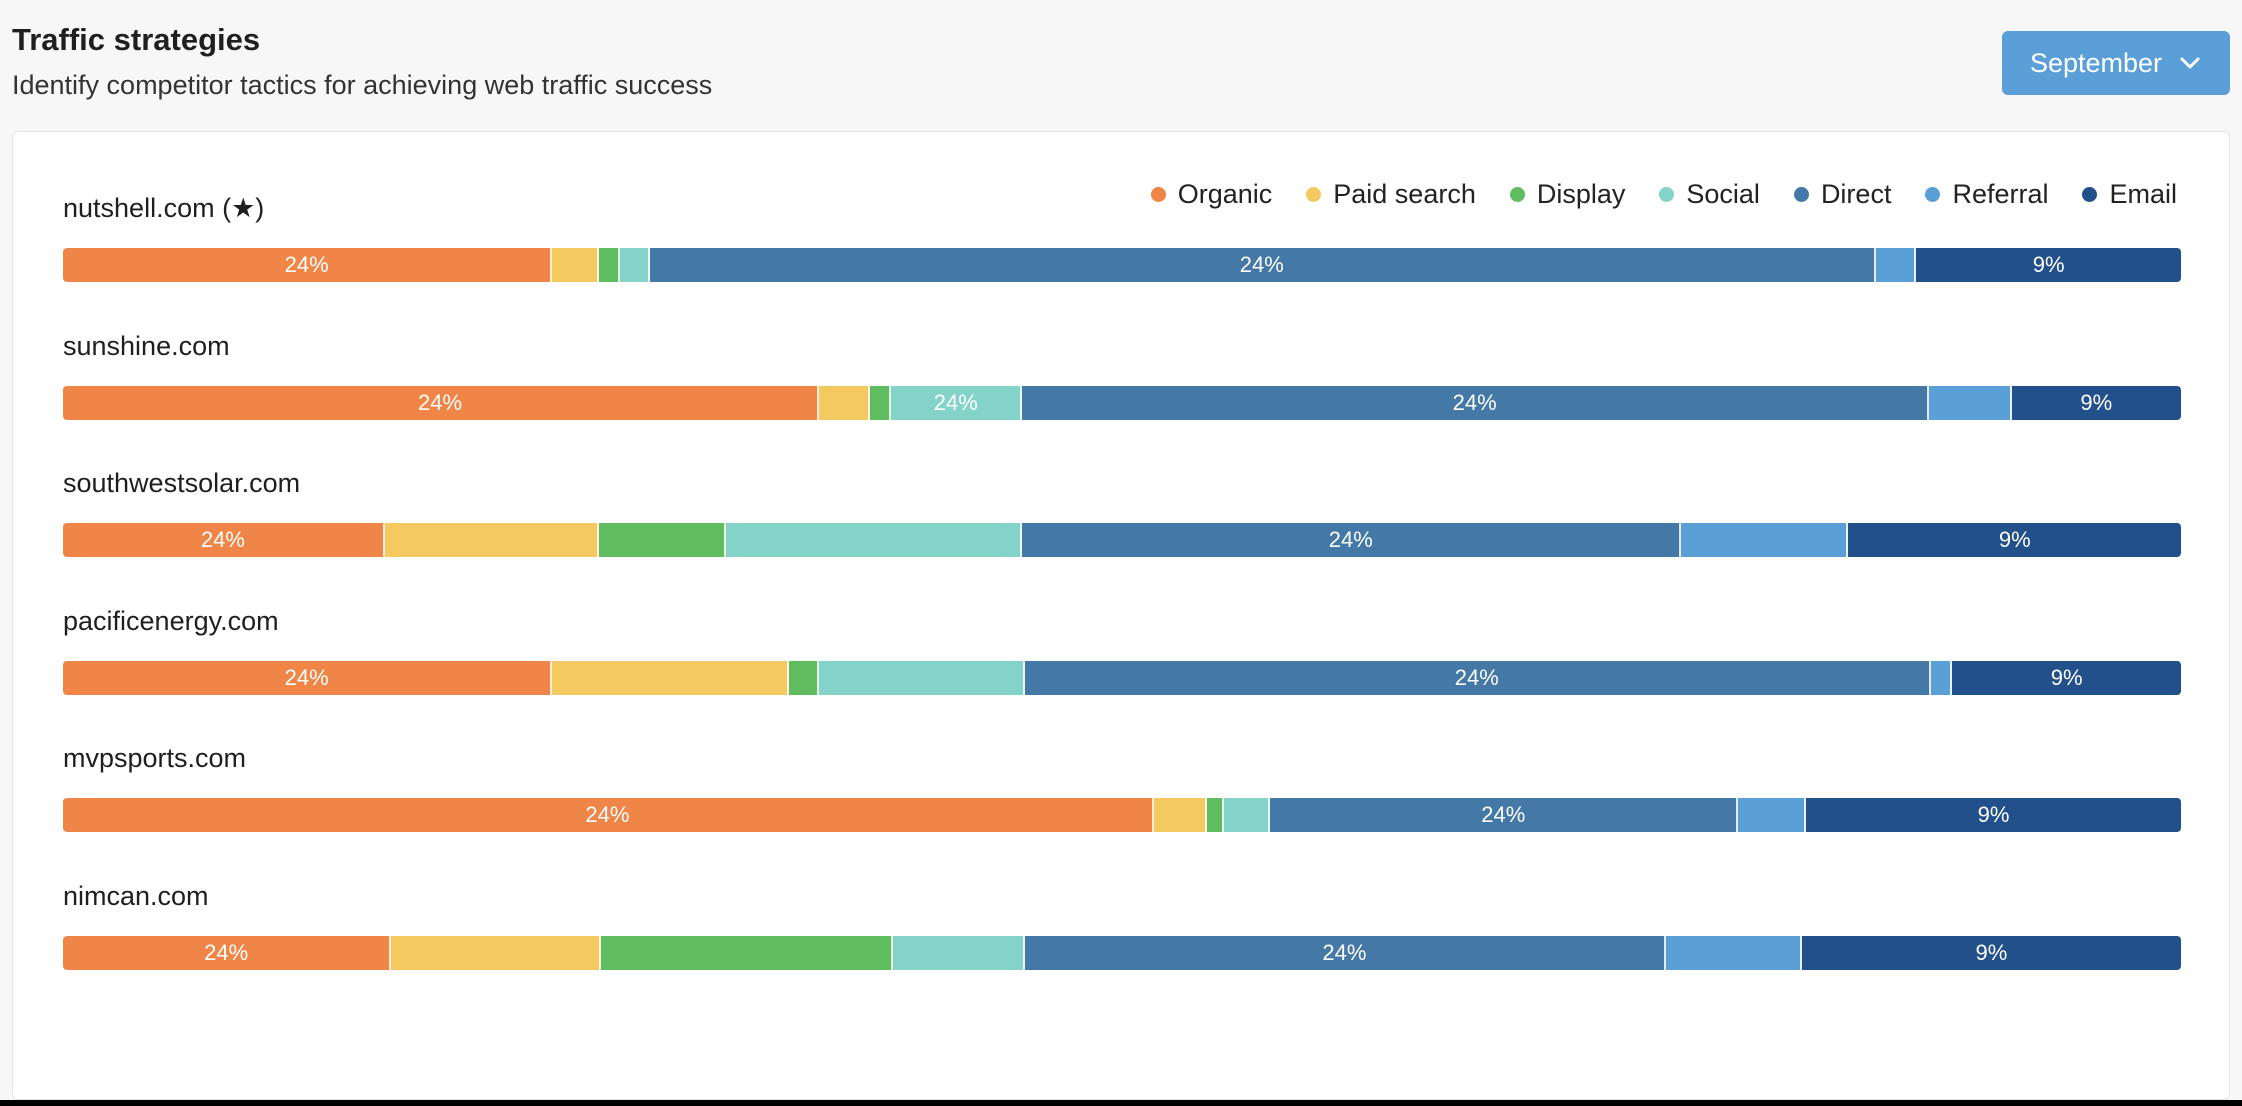 This screenshot has width=2242, height=1106. Describe the element at coordinates (171, 620) in the screenshot. I see `bar-category-label: pacificenergy.com` at that location.